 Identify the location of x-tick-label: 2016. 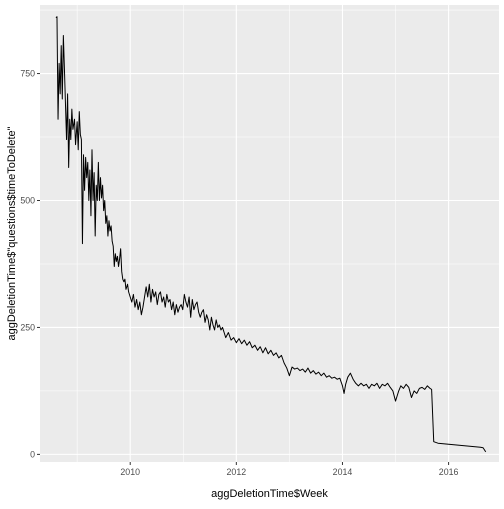
(449, 472).